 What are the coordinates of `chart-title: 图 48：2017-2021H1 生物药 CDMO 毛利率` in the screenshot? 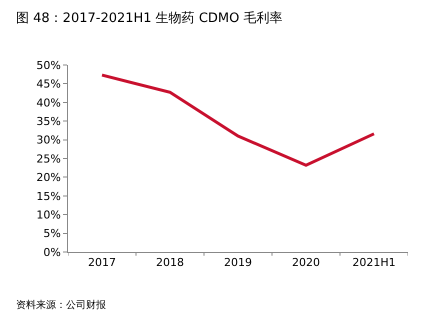 It's located at (149, 18).